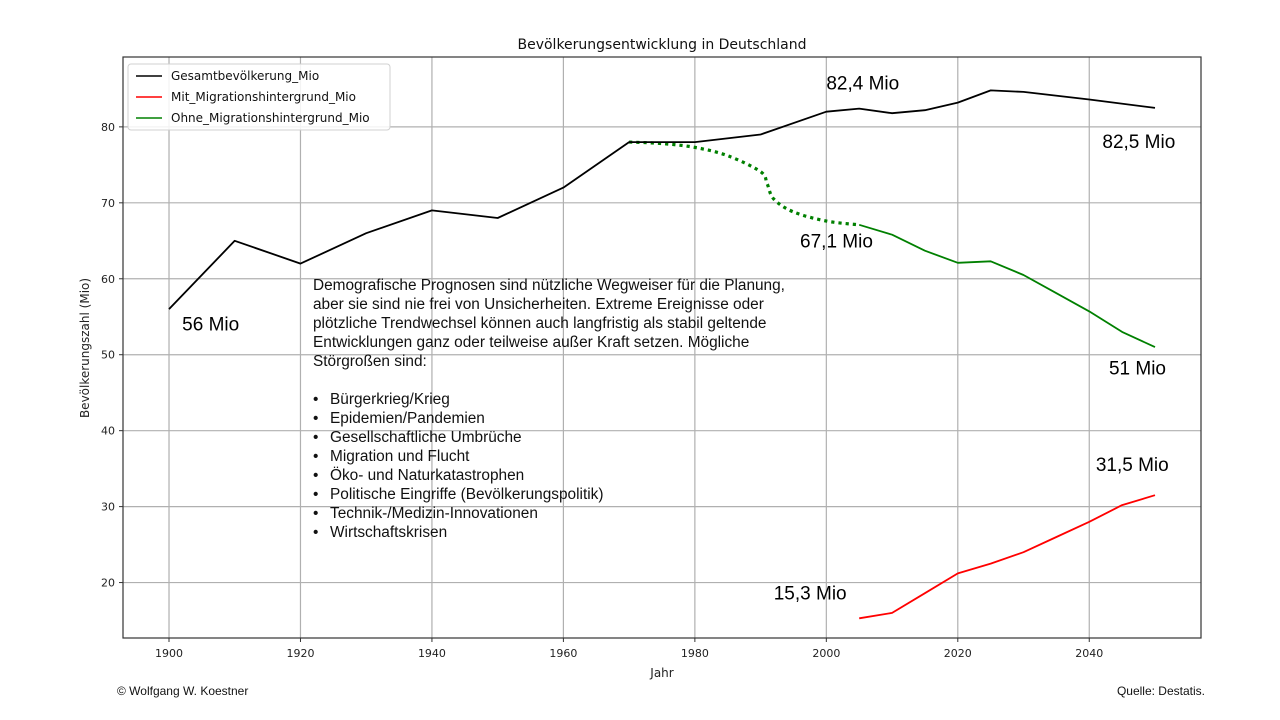 The image size is (1280, 720). What do you see at coordinates (390, 399) in the screenshot?
I see `list-item-text: Bürgerkrieg/Krieg` at bounding box center [390, 399].